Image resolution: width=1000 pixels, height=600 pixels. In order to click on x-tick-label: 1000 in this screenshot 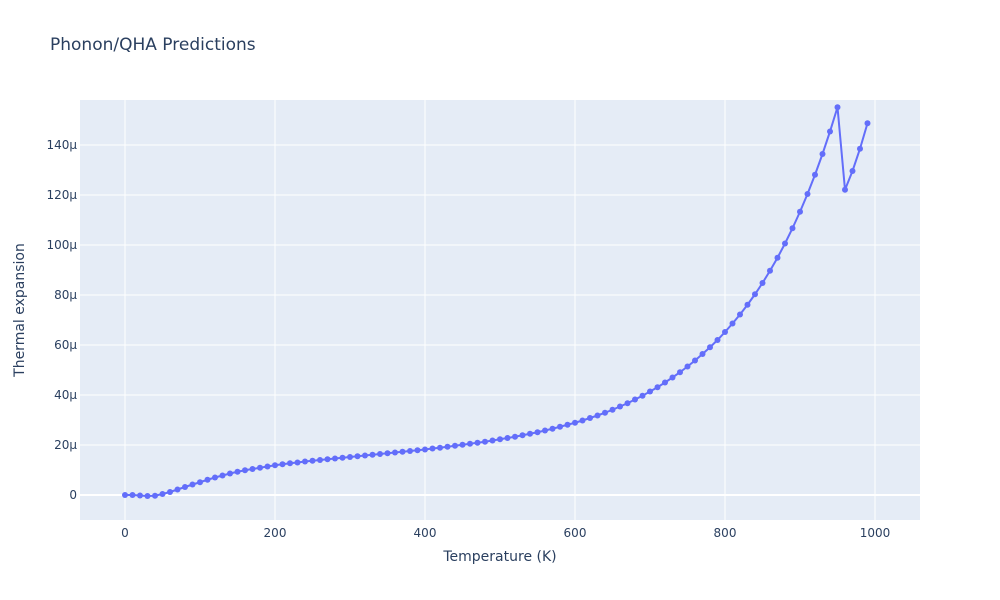, I will do `click(875, 533)`.